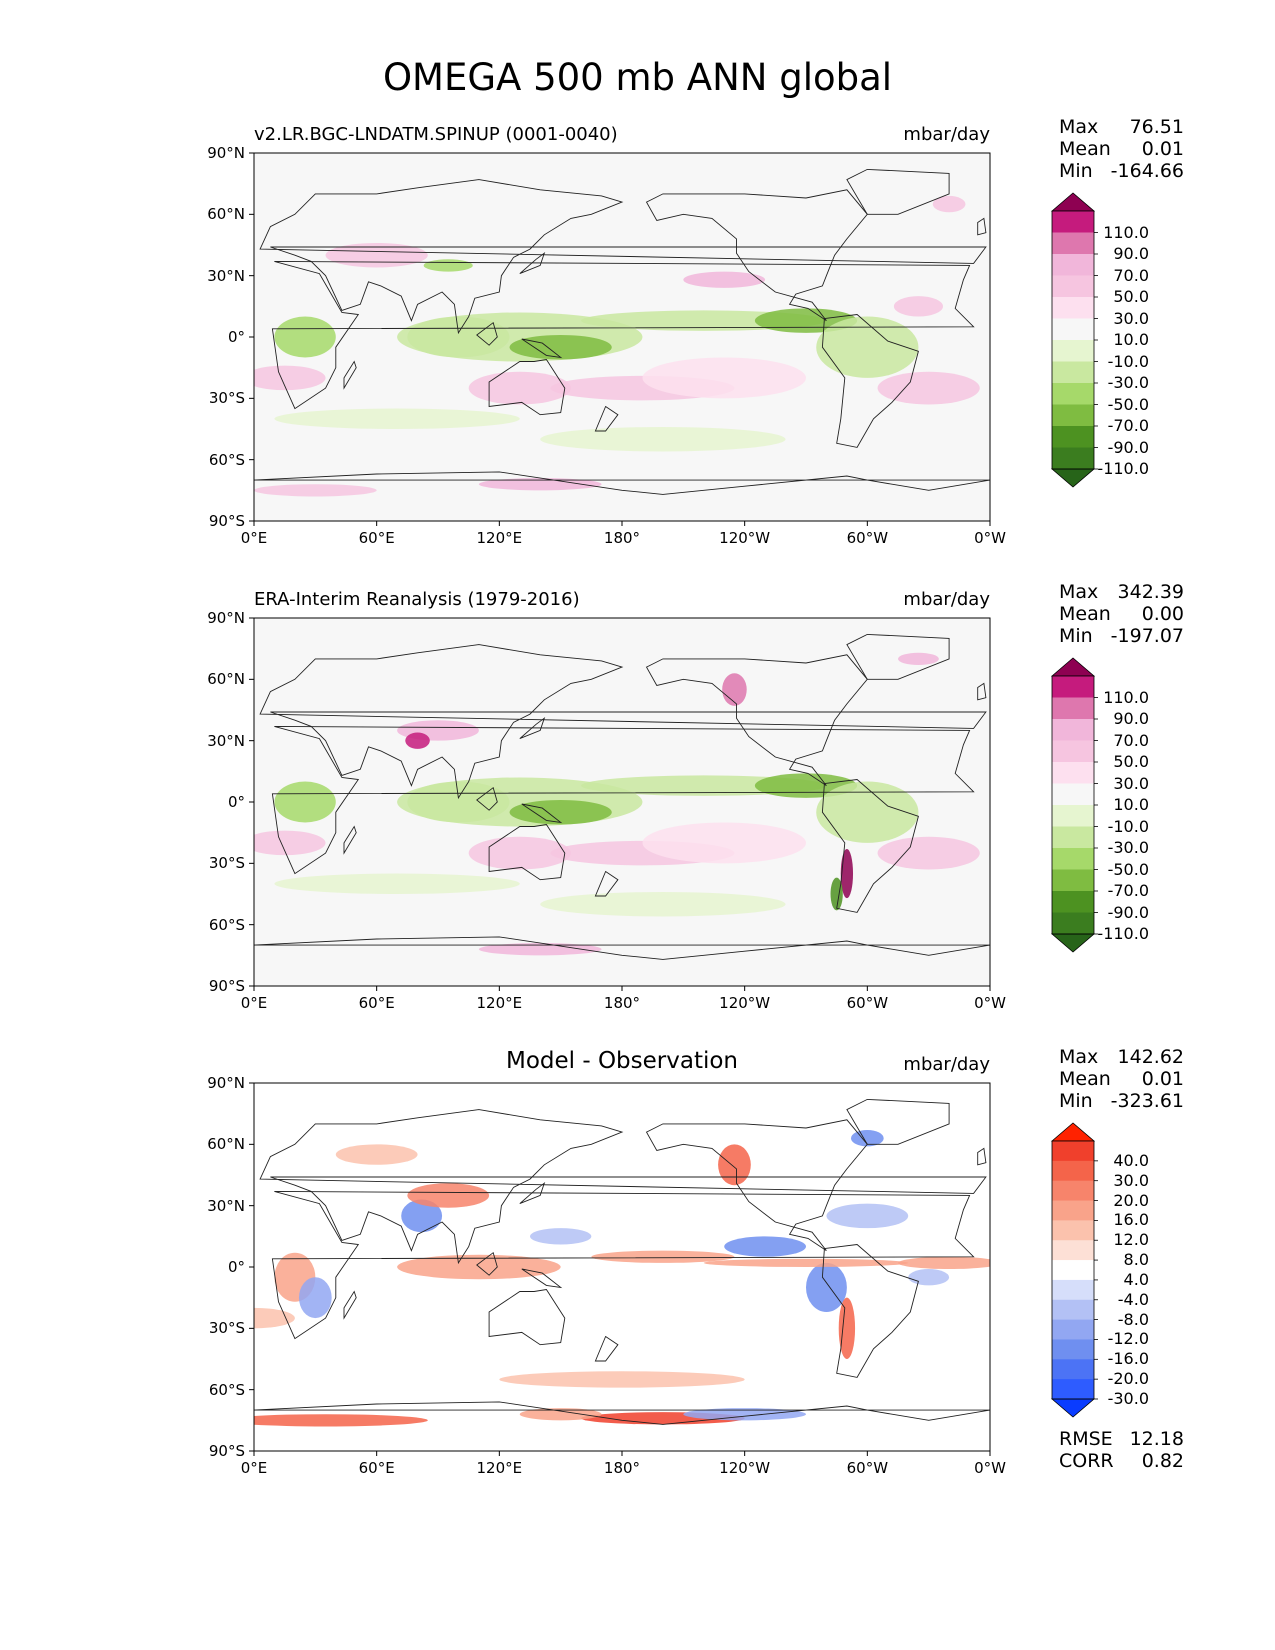 This screenshot has width=1275, height=1650. What do you see at coordinates (1162, 149) in the screenshot?
I see `stat-value: 0.01` at bounding box center [1162, 149].